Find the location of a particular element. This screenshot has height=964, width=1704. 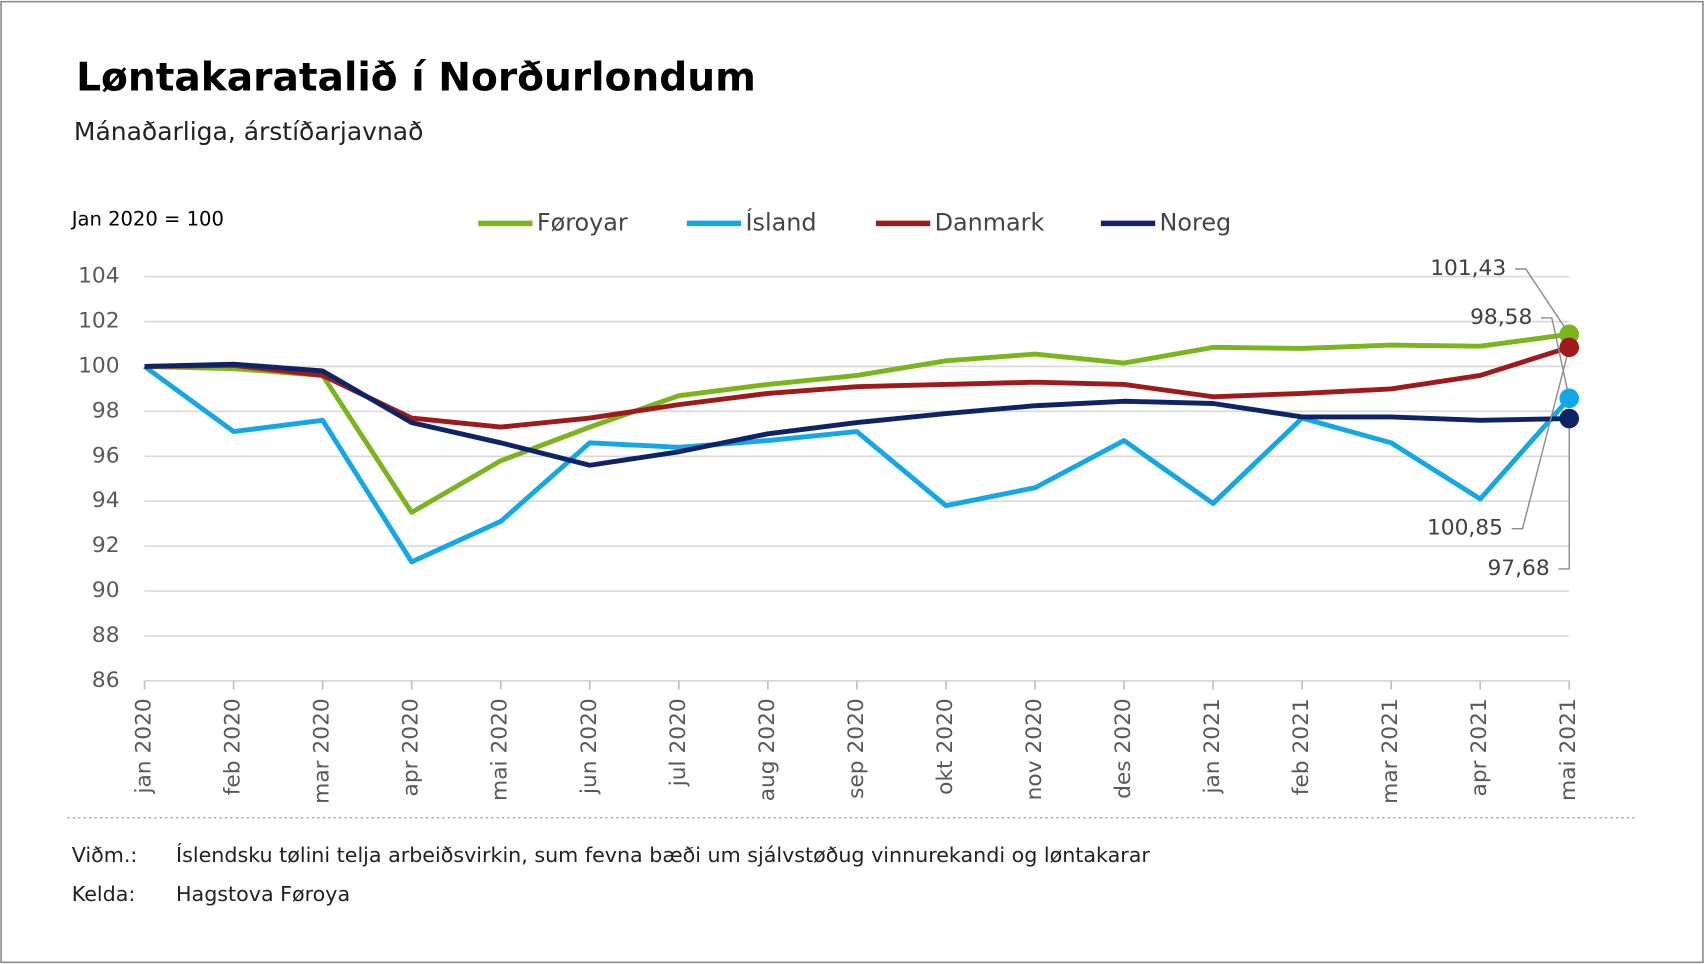

end-label: 101,43 is located at coordinates (1468, 268).